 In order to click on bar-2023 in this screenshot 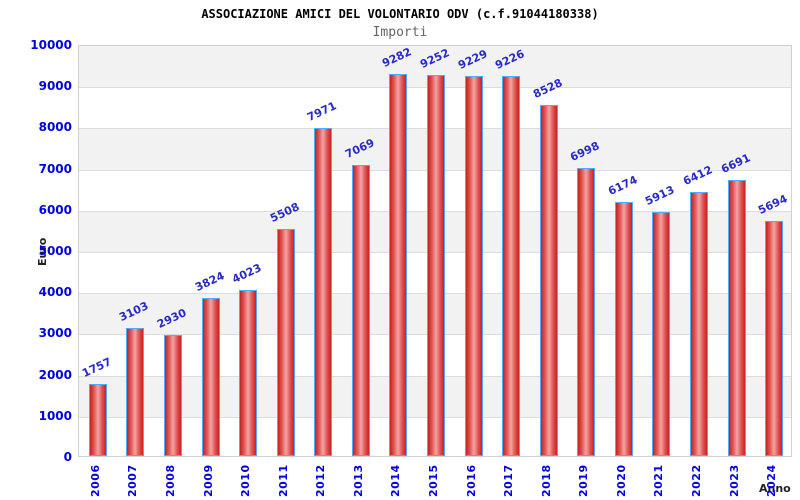, I will do `click(736, 318)`.